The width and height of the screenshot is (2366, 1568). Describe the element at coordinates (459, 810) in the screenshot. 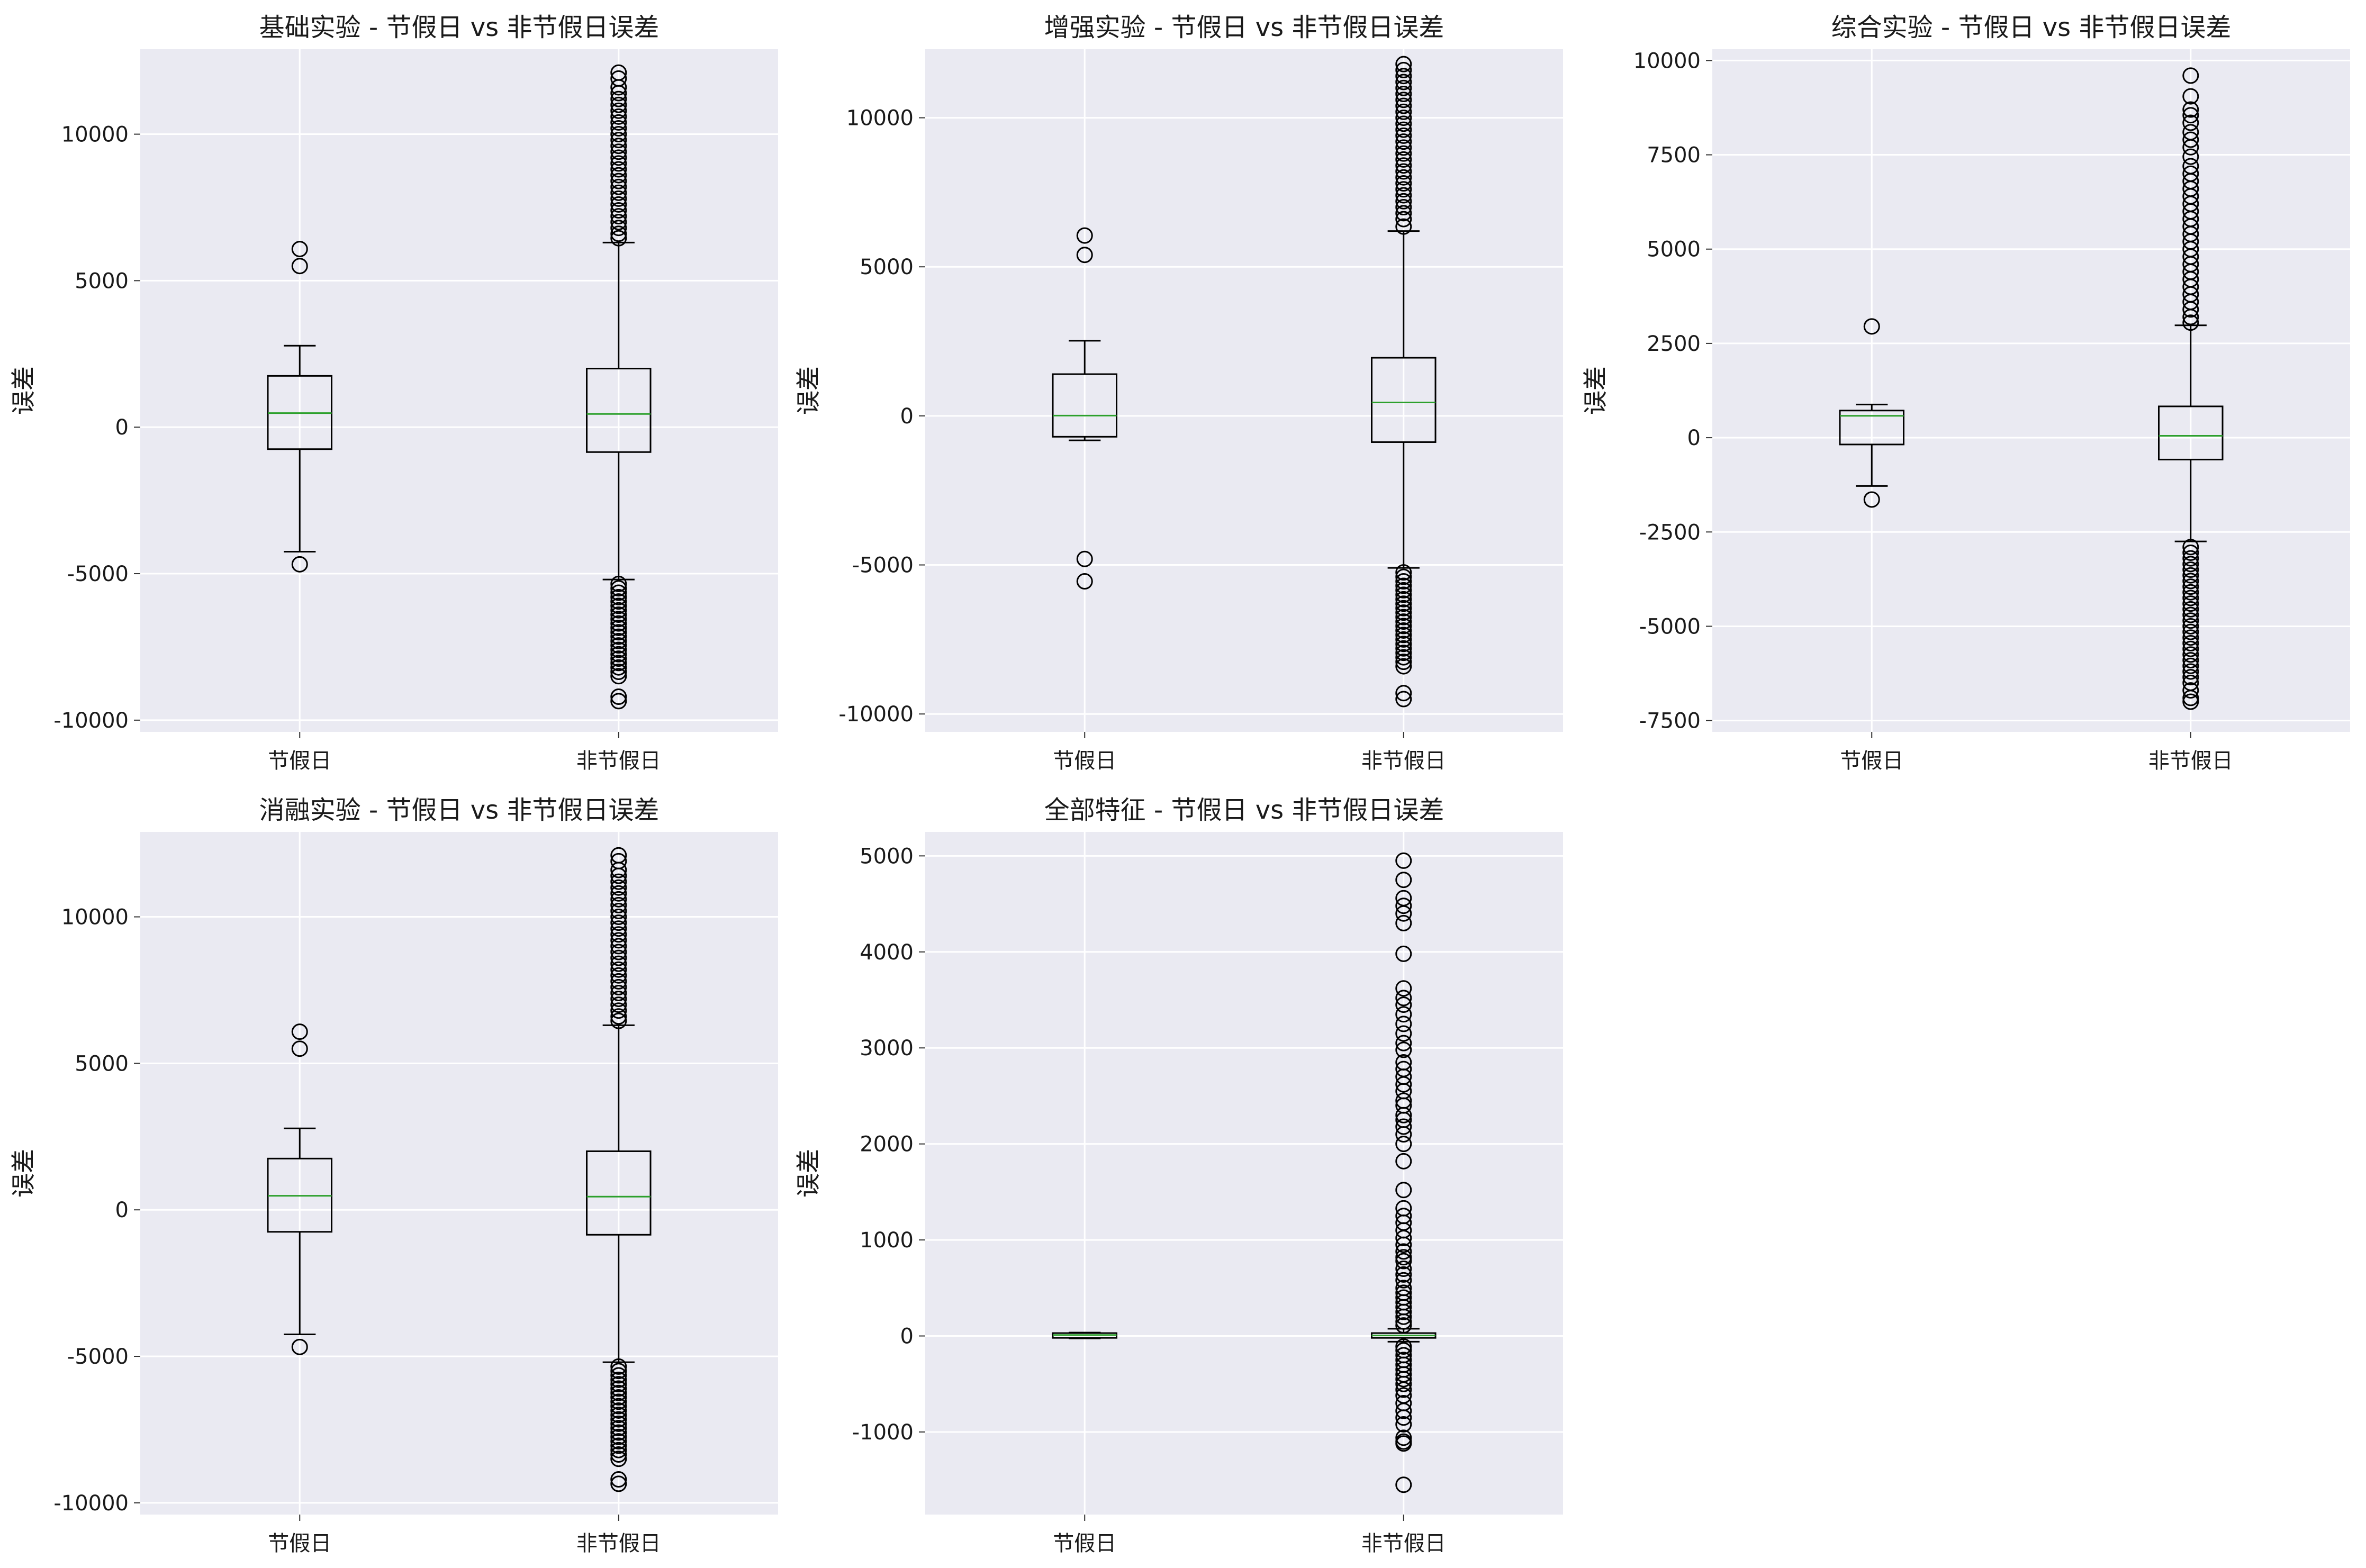

I see `chart-title: 消融实验 - 节假日 vs 非节假日误差` at that location.